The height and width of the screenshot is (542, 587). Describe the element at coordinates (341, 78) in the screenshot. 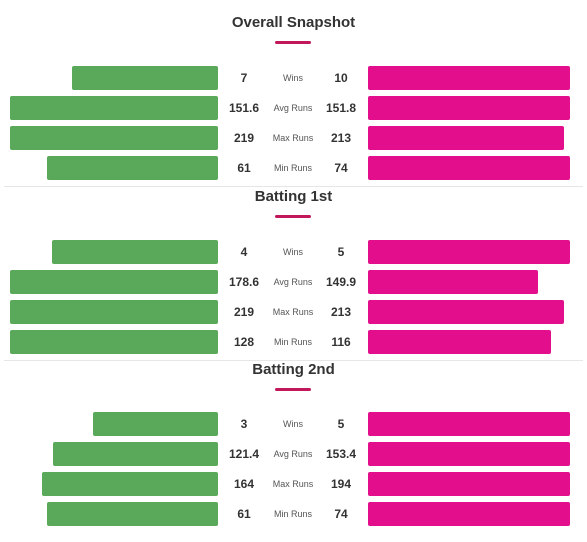

I see `right-value: 10` at that location.